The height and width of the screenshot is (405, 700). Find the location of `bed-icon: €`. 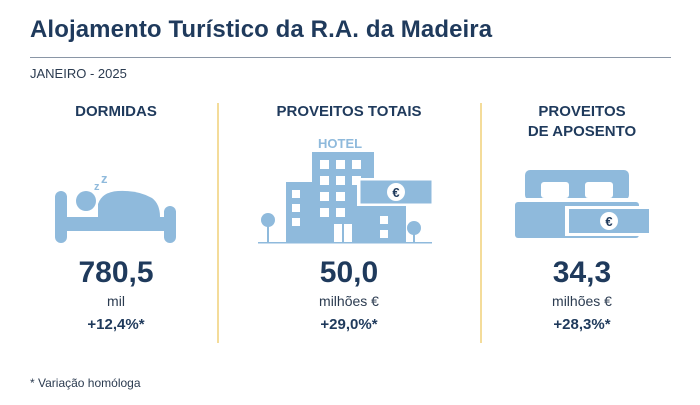

bed-icon: € is located at coordinates (583, 204).